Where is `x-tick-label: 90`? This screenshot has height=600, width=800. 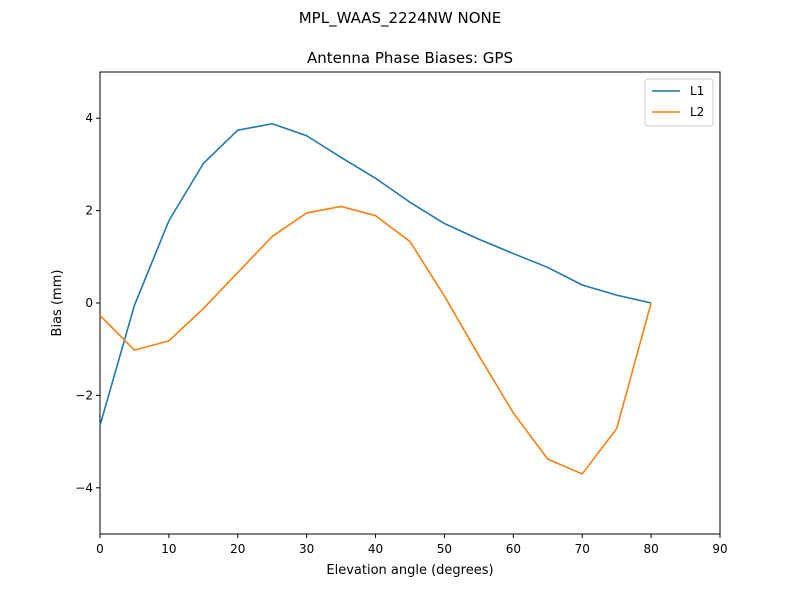 x-tick-label: 90 is located at coordinates (719, 549).